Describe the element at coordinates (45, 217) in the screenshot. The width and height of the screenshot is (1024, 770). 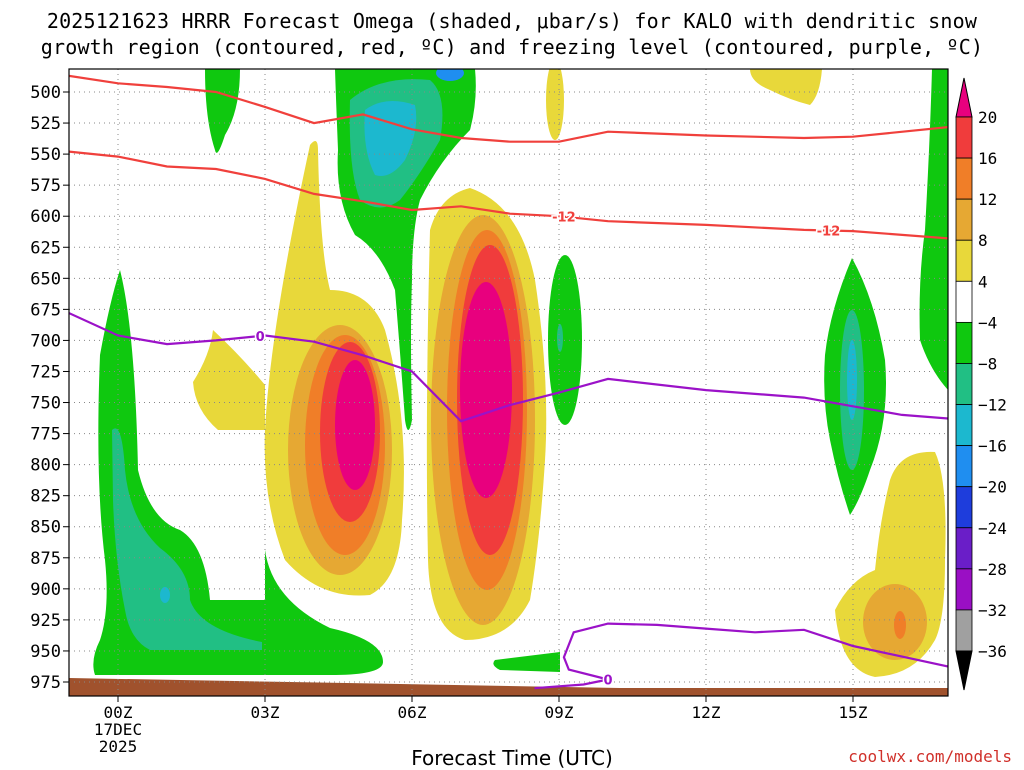
I see `y-tick-label: 600` at that location.